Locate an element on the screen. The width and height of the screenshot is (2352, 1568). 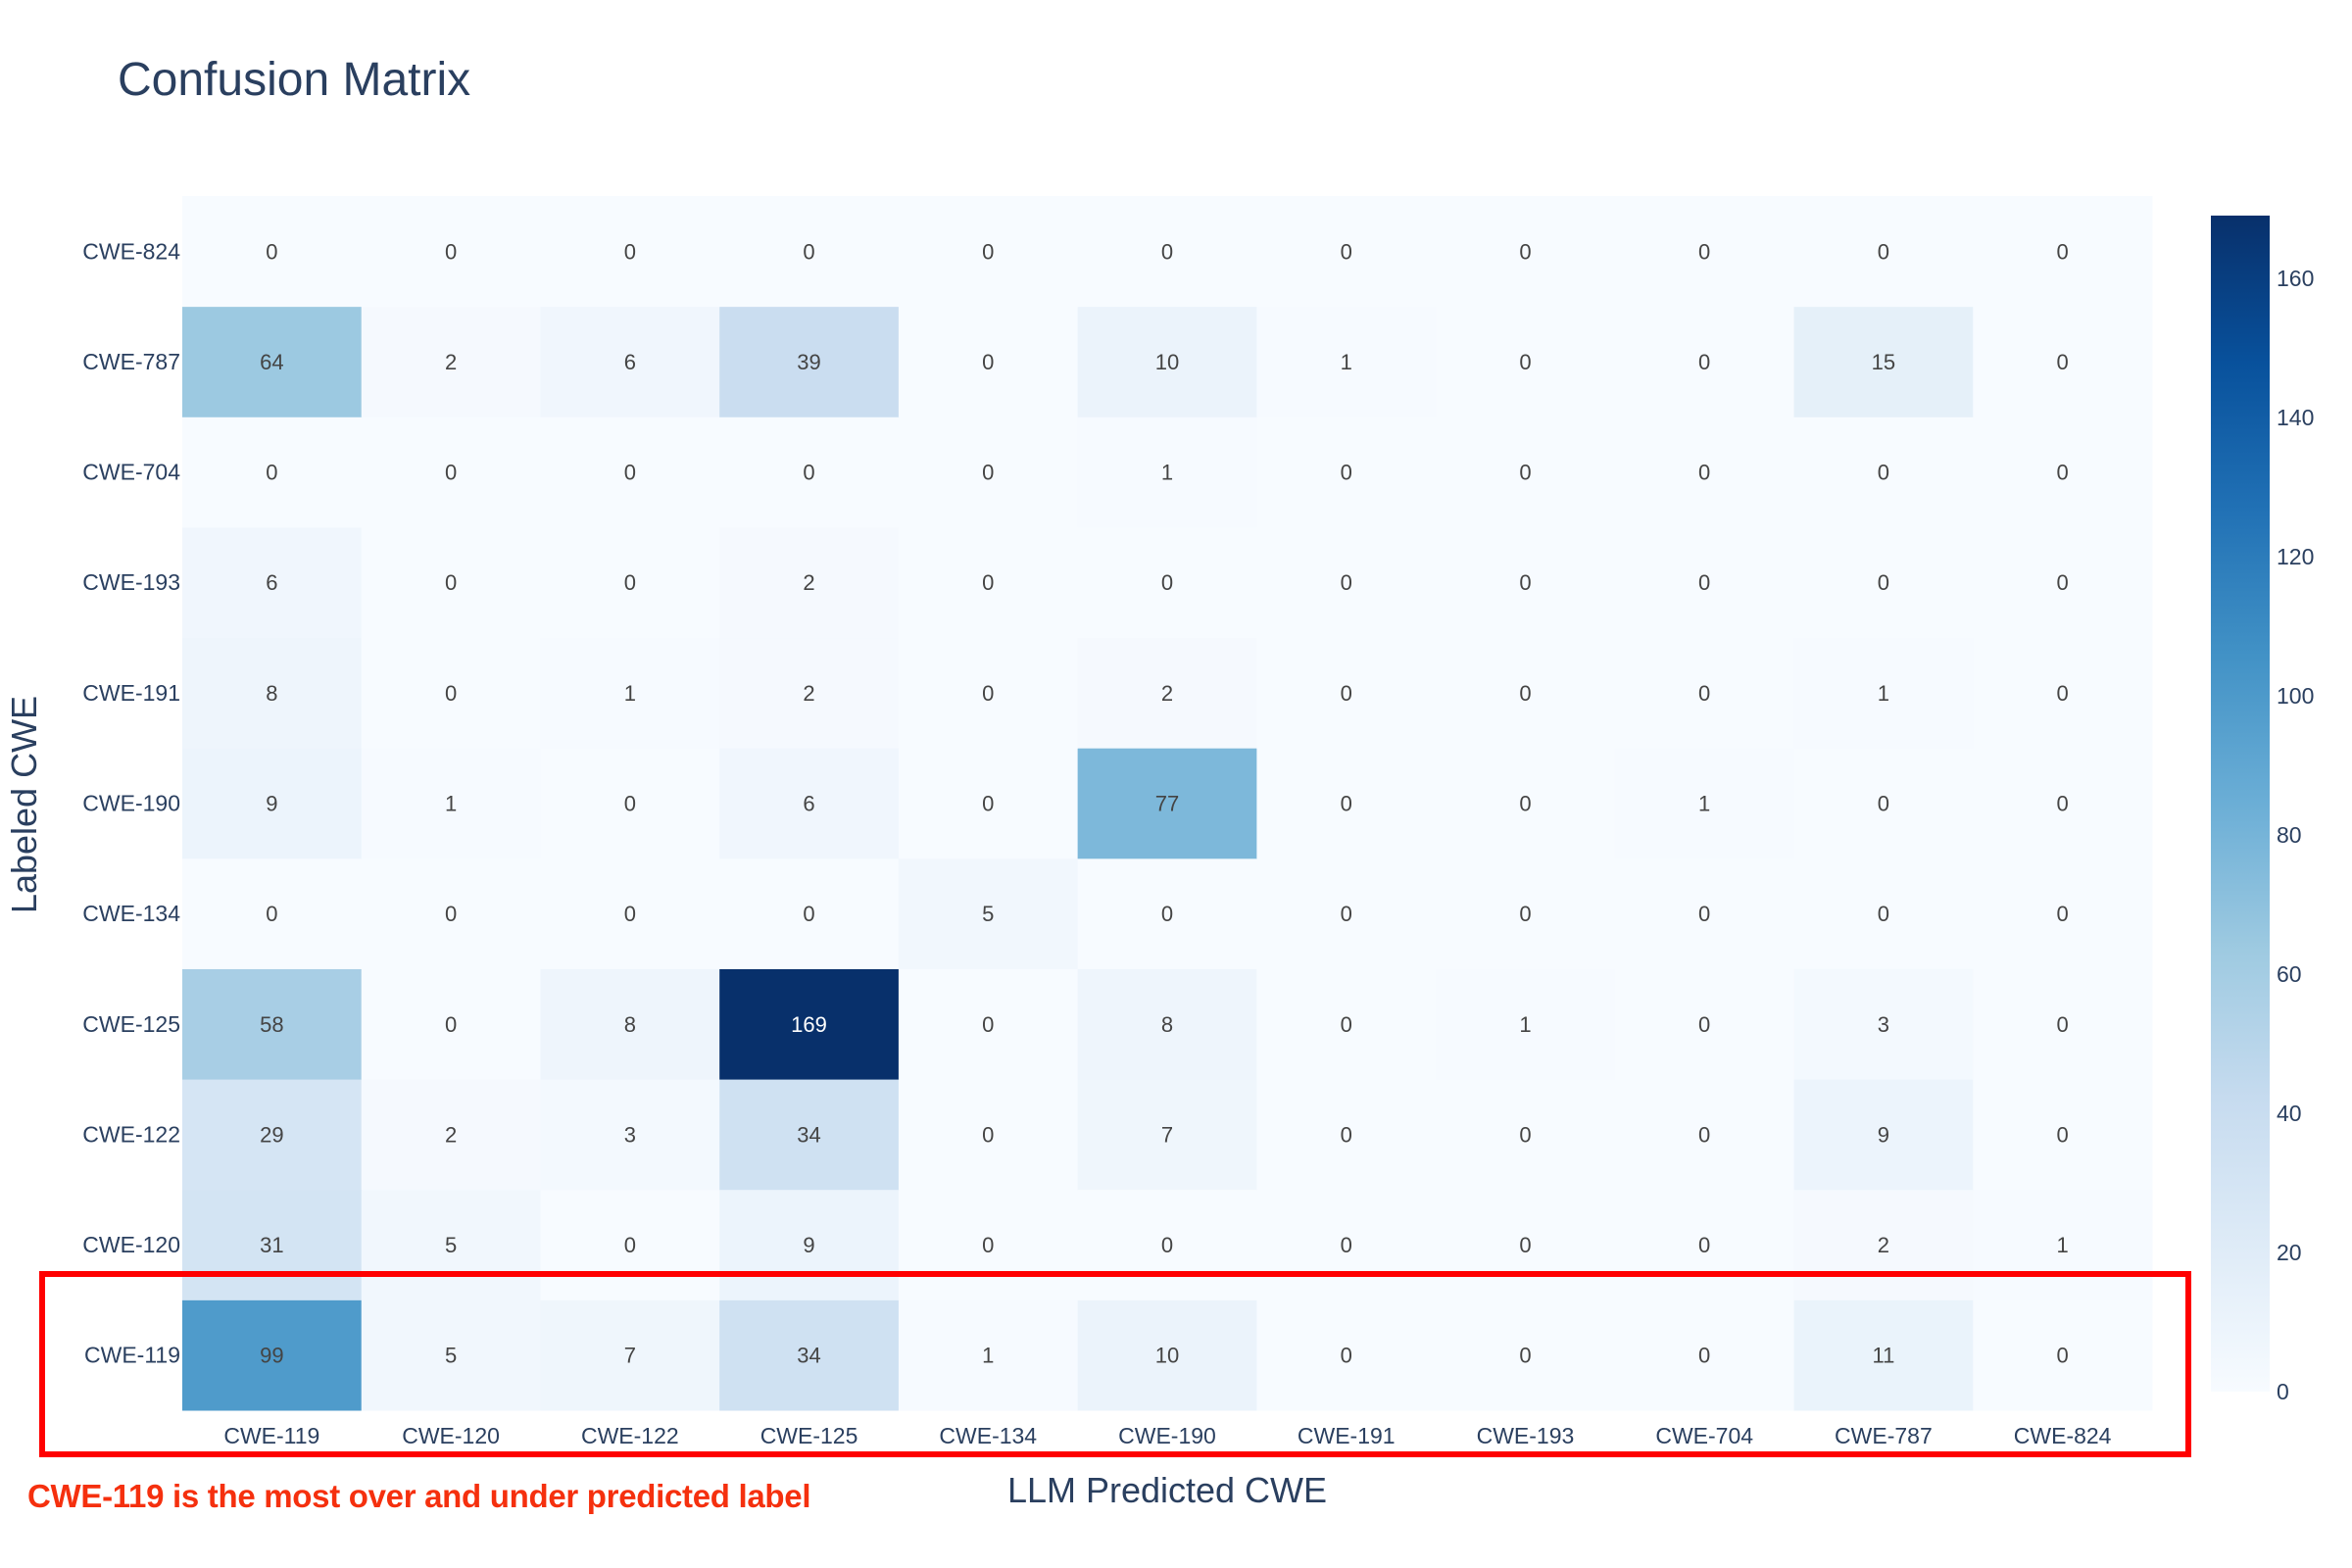
cell-value-label: 5 is located at coordinates (451, 1356).